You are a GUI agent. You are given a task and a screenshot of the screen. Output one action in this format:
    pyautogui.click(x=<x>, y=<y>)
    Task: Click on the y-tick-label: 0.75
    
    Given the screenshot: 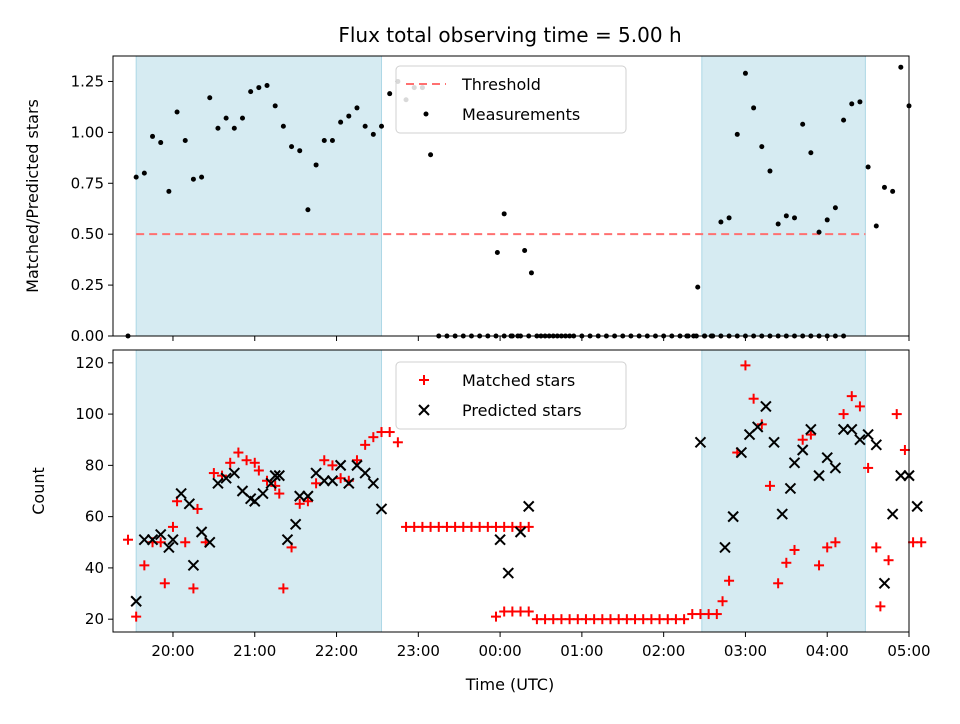 What is the action you would take?
    pyautogui.click(x=87, y=183)
    